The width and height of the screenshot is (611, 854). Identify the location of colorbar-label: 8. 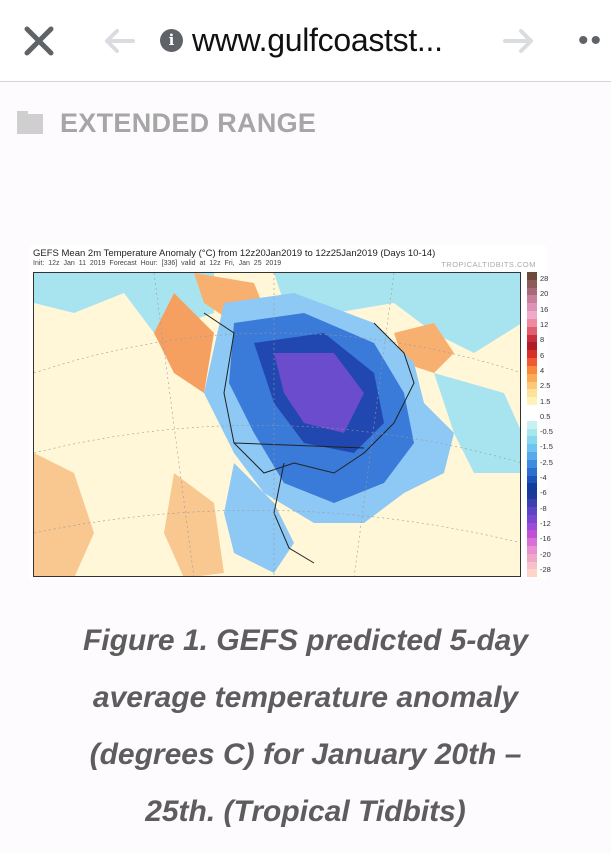
(542, 340).